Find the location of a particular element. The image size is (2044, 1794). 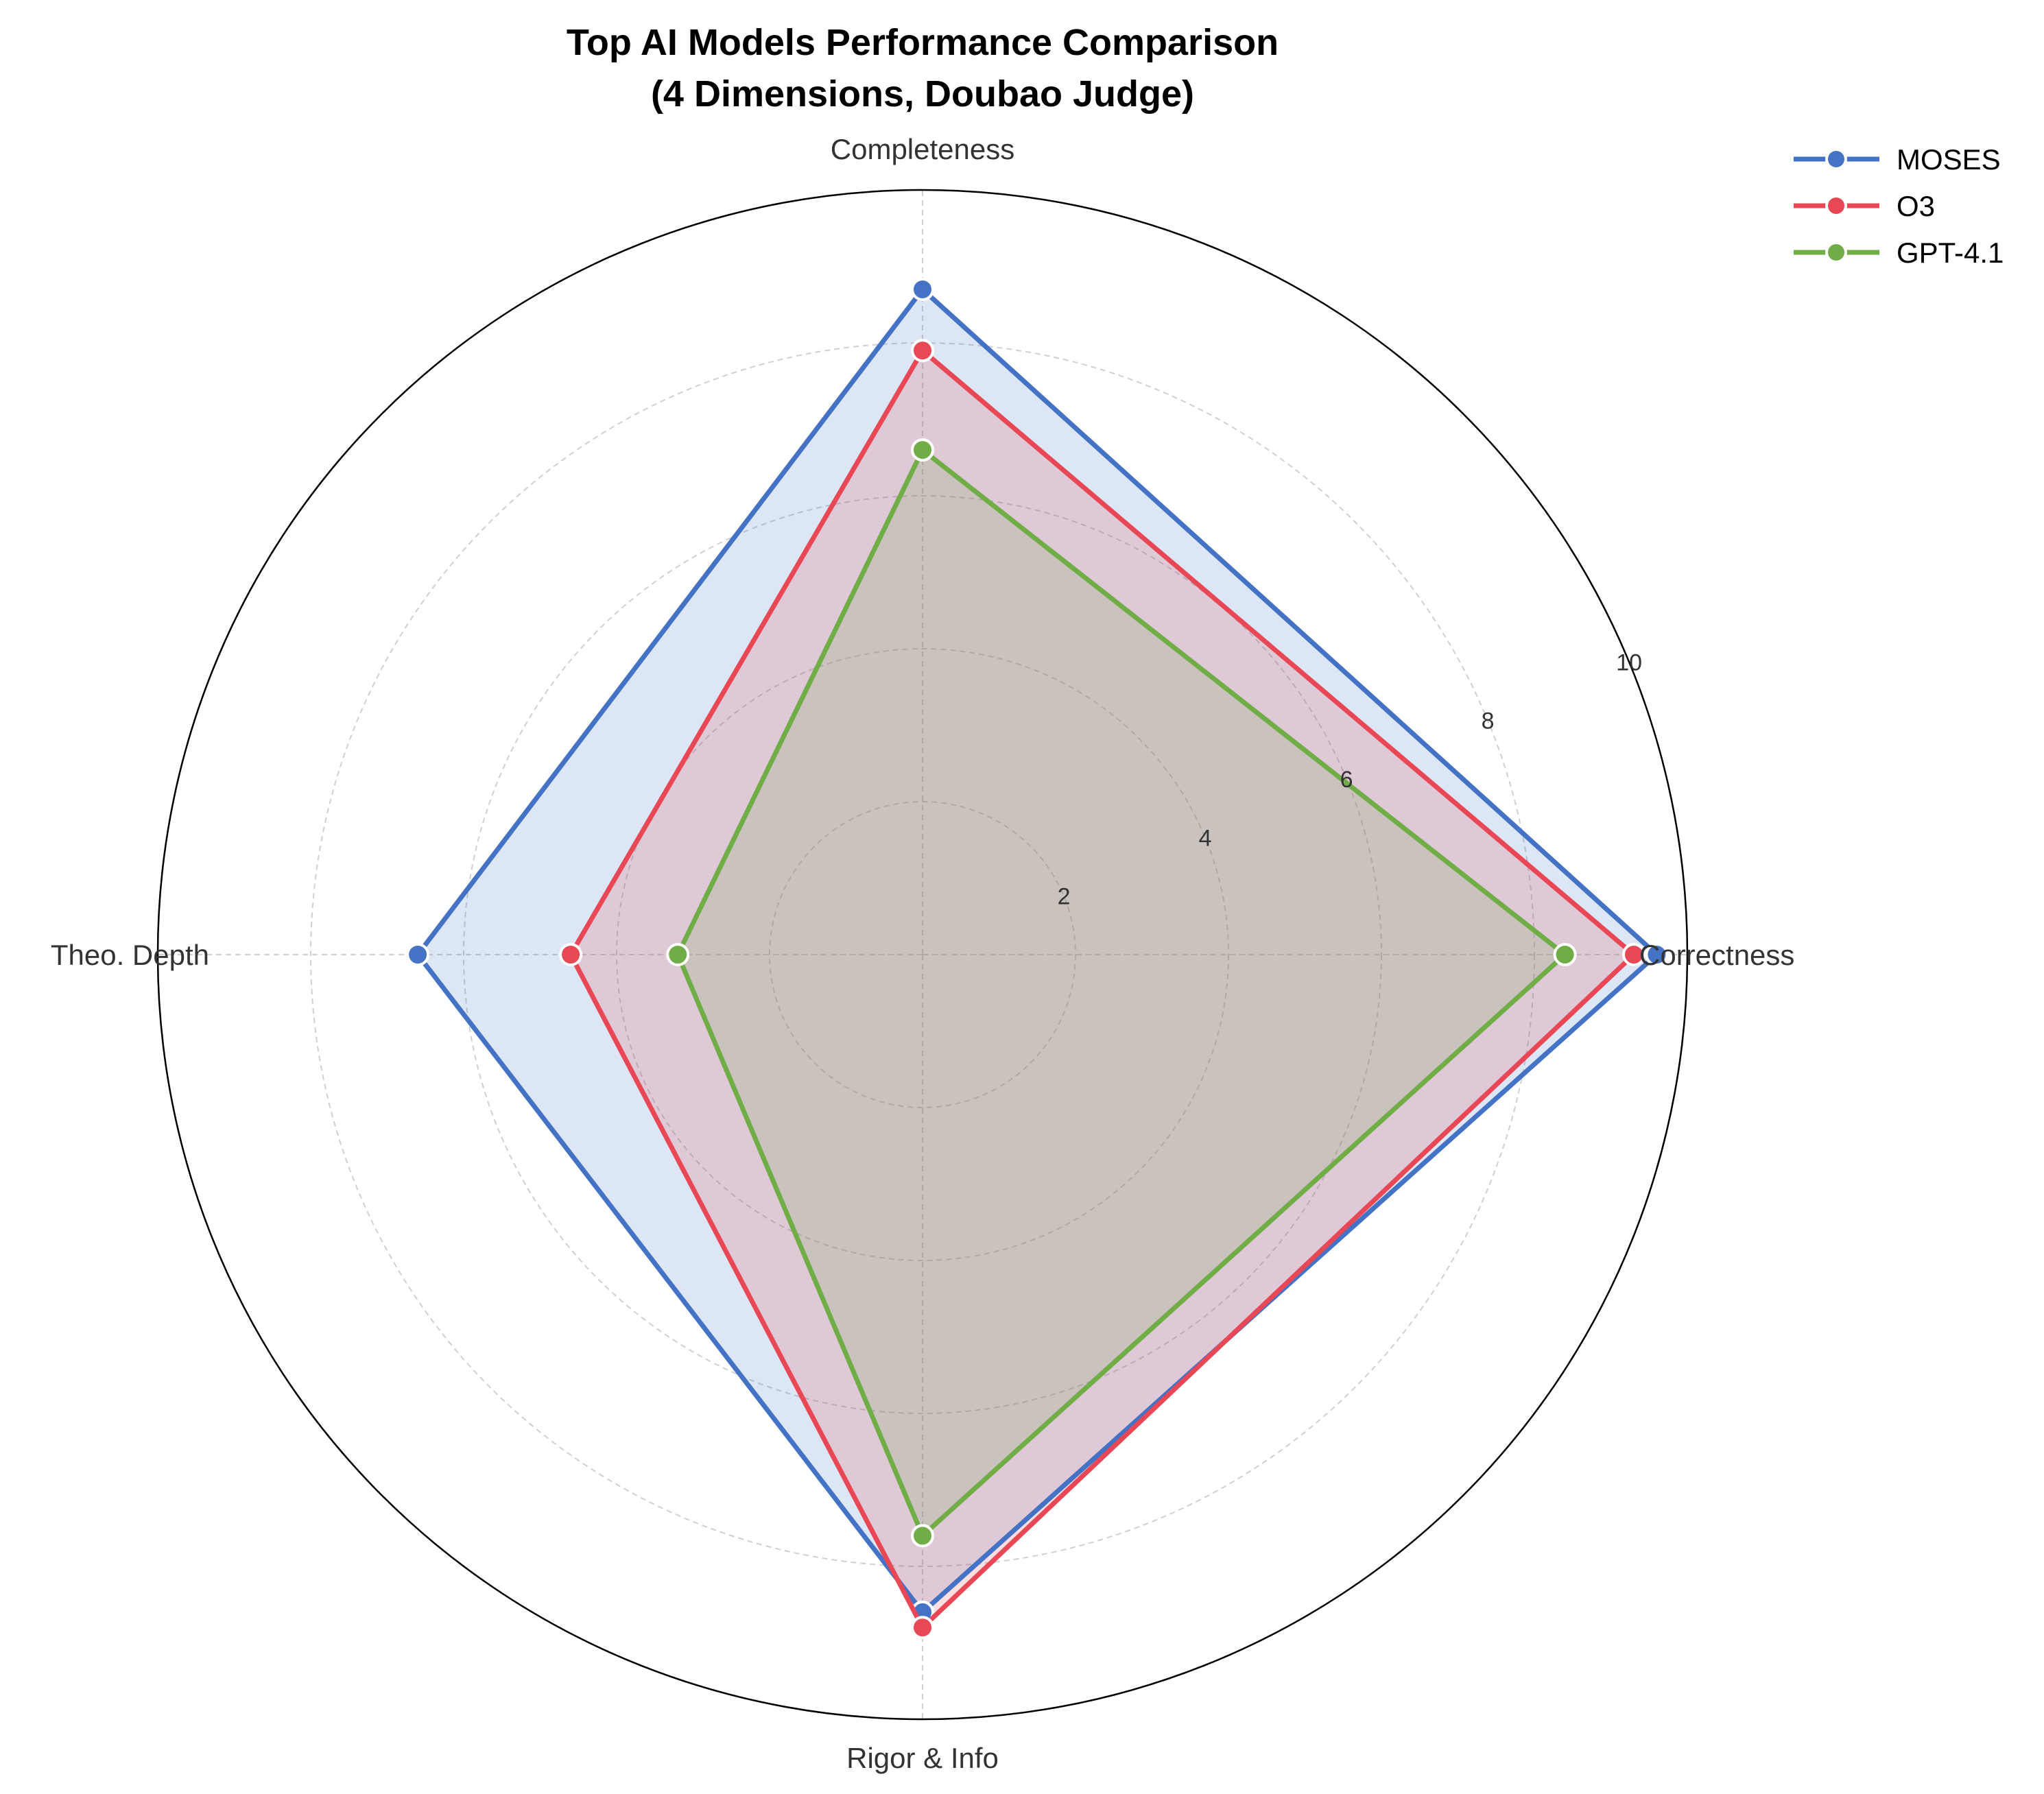

axis-label-2: Theo. Depth is located at coordinates (130, 955).